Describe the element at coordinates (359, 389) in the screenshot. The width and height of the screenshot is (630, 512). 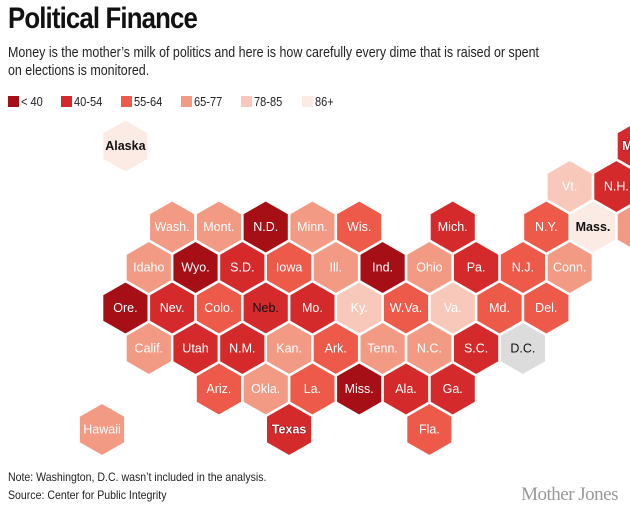
I see `state-hex-miss: Miss.` at that location.